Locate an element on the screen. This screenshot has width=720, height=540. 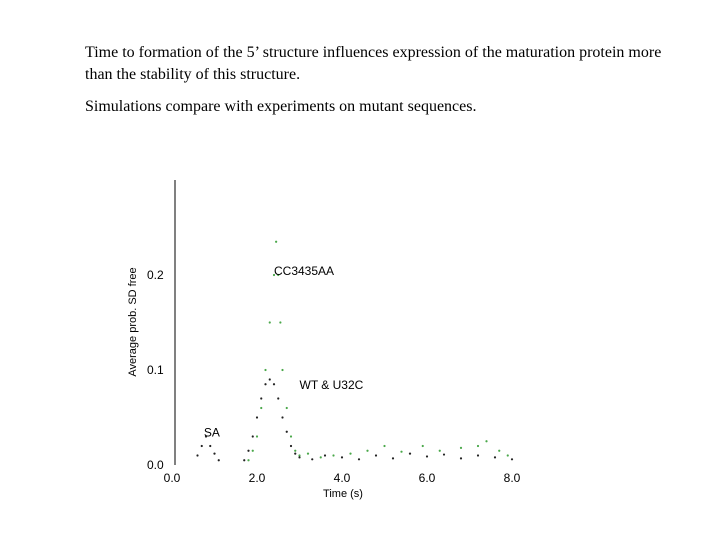
y-tick-label: 0.1 is located at coordinates (155, 370).